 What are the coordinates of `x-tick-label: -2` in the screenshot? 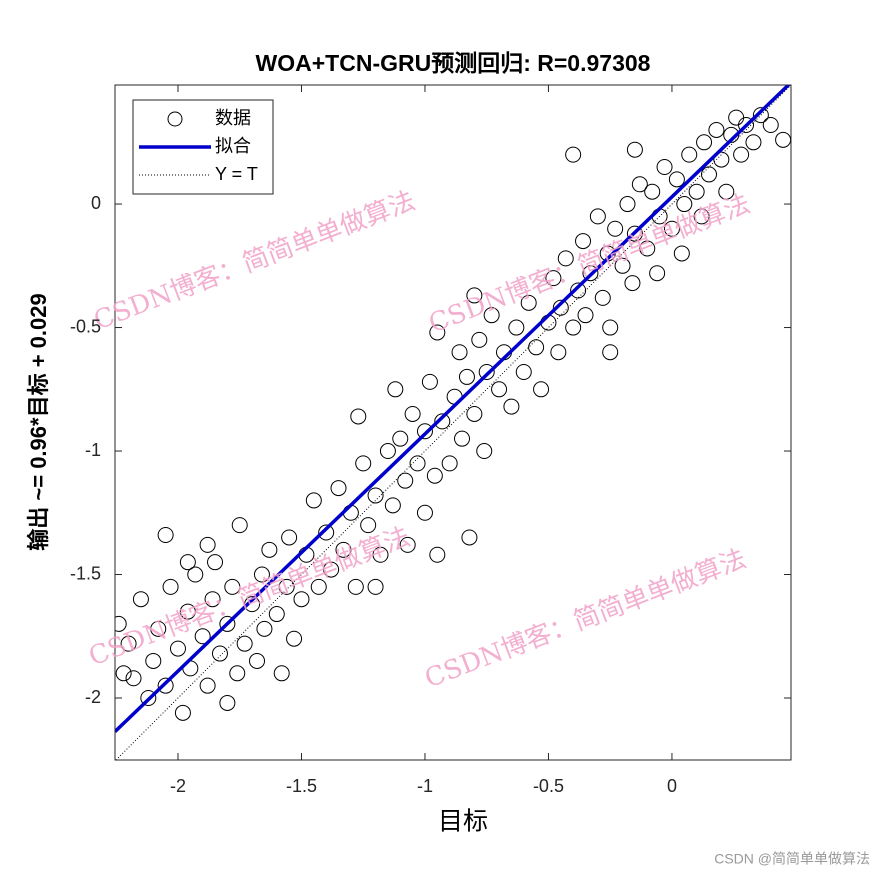 It's located at (178, 786).